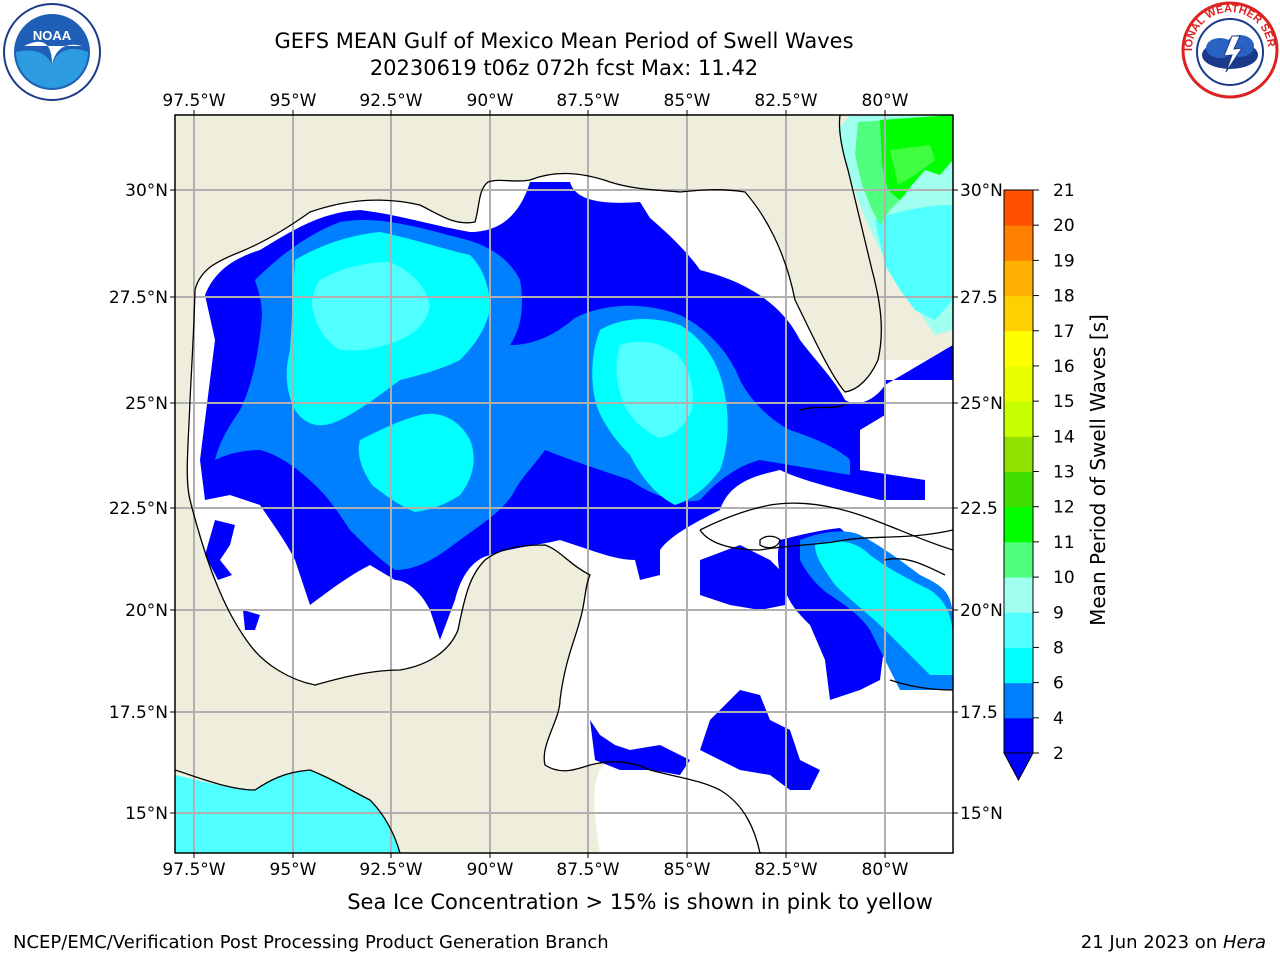 This screenshot has height=960, width=1280. What do you see at coordinates (587, 101) in the screenshot?
I see `lon-label-top: 87.5°W` at bounding box center [587, 101].